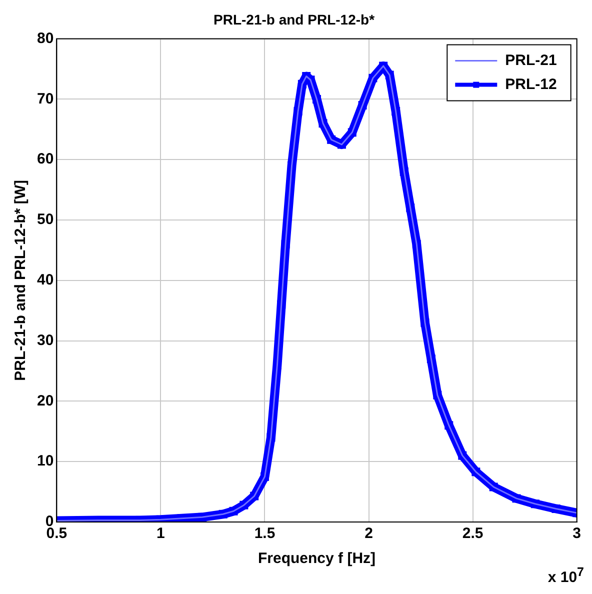  What do you see at coordinates (368, 533) in the screenshot?
I see `x-tick-label: 2` at bounding box center [368, 533].